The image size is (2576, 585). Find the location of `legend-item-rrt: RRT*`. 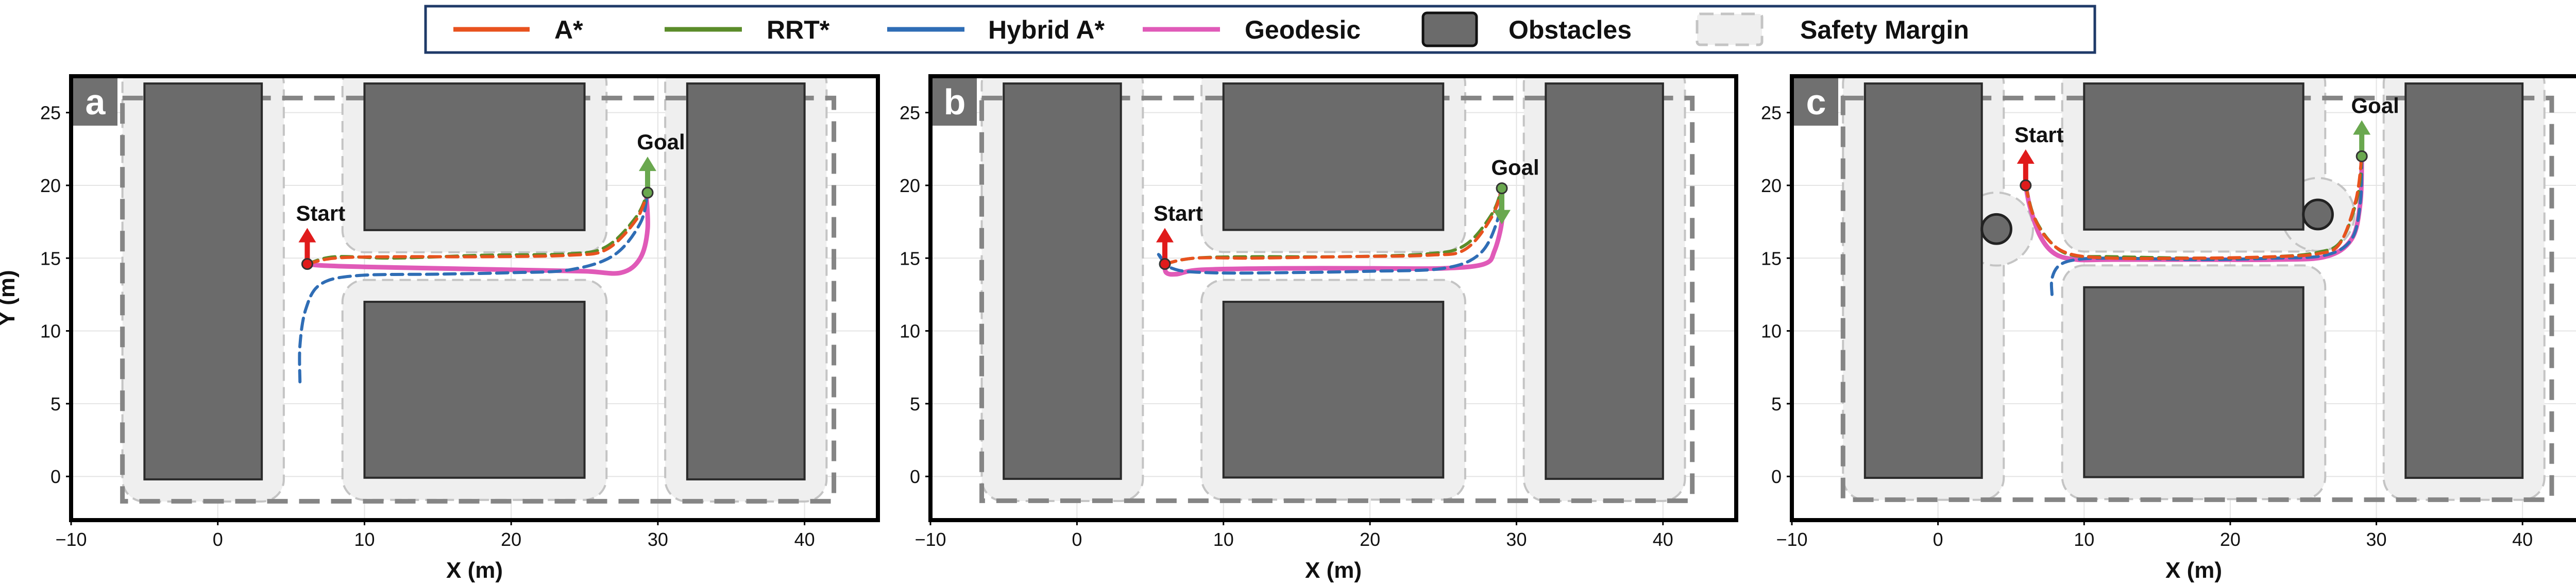

legend-item-rrt: RRT* is located at coordinates (747, 29).